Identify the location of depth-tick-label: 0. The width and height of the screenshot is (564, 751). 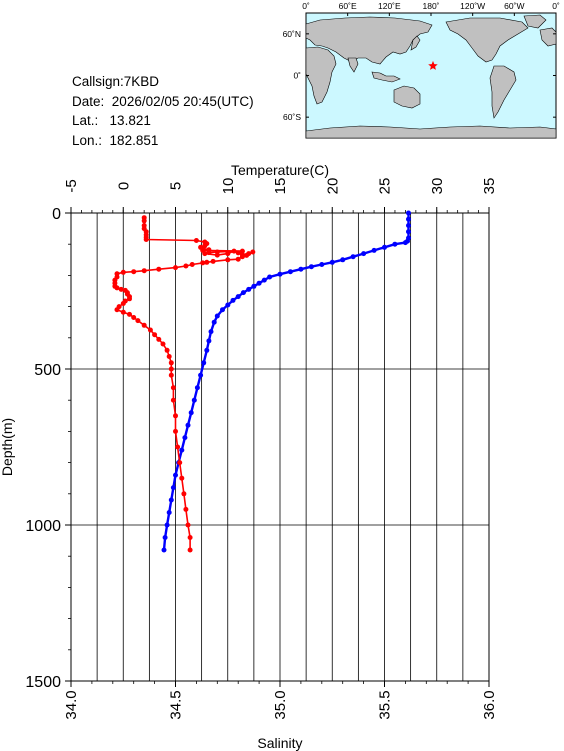
(56, 214).